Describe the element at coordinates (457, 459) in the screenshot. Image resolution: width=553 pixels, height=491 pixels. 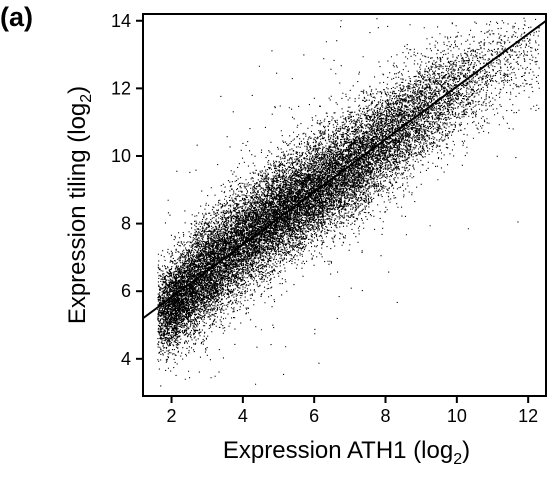
I see `x-axis-label-subscript: 2` at that location.